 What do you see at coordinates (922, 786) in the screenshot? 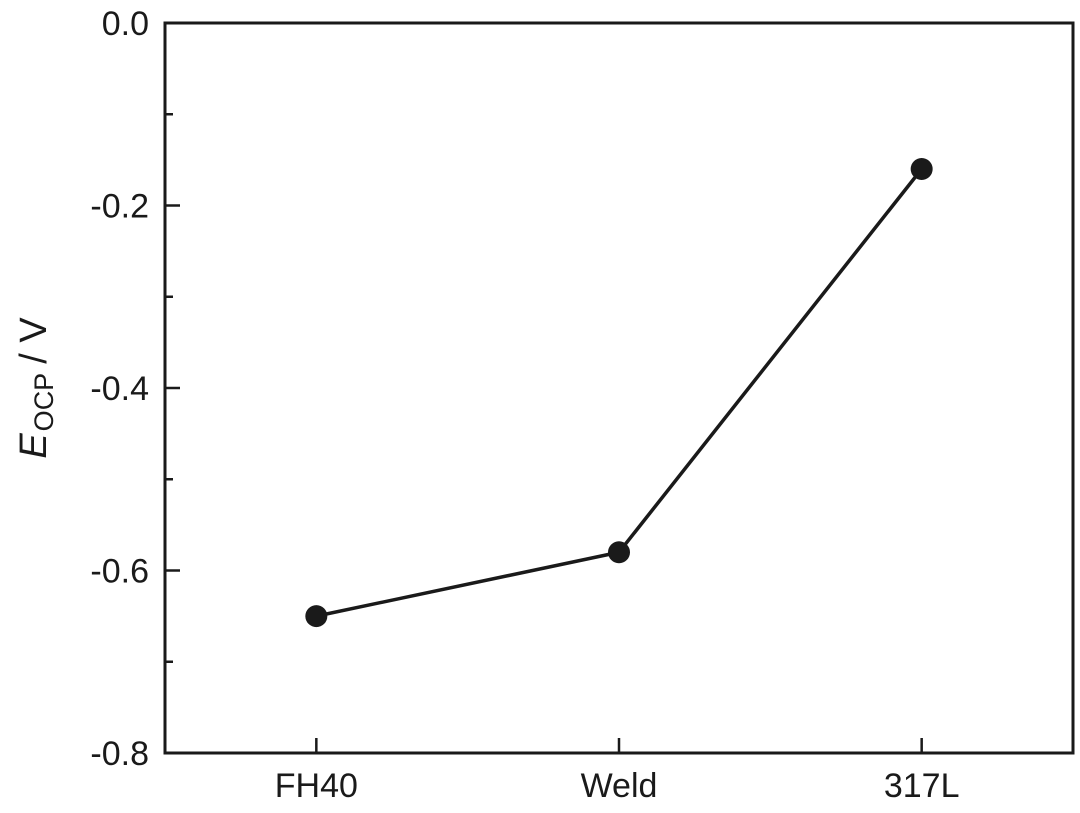
I see `x-tick-label: 317L` at bounding box center [922, 786].